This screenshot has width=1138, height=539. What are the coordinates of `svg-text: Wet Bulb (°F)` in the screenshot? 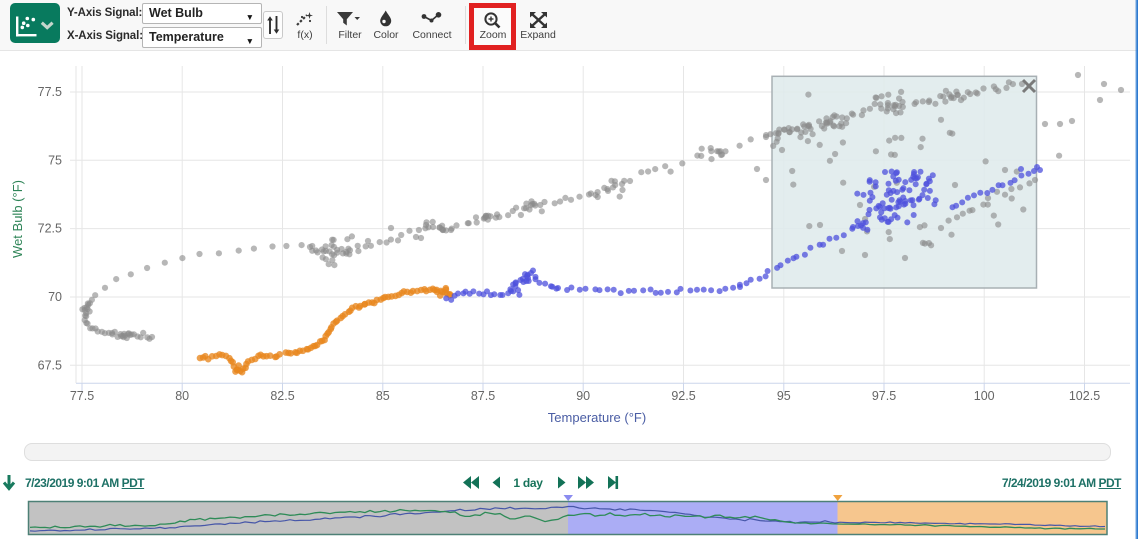 It's located at (17, 219).